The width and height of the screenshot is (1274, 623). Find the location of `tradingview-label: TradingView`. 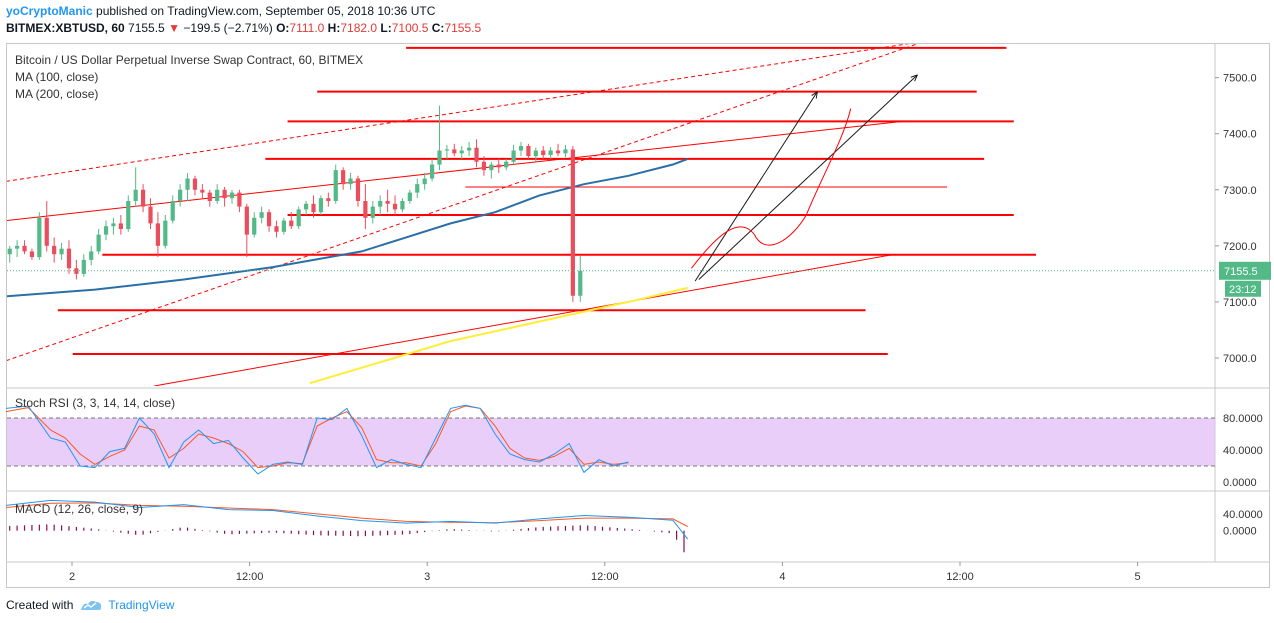

tradingview-label: TradingView is located at coordinates (141, 605).